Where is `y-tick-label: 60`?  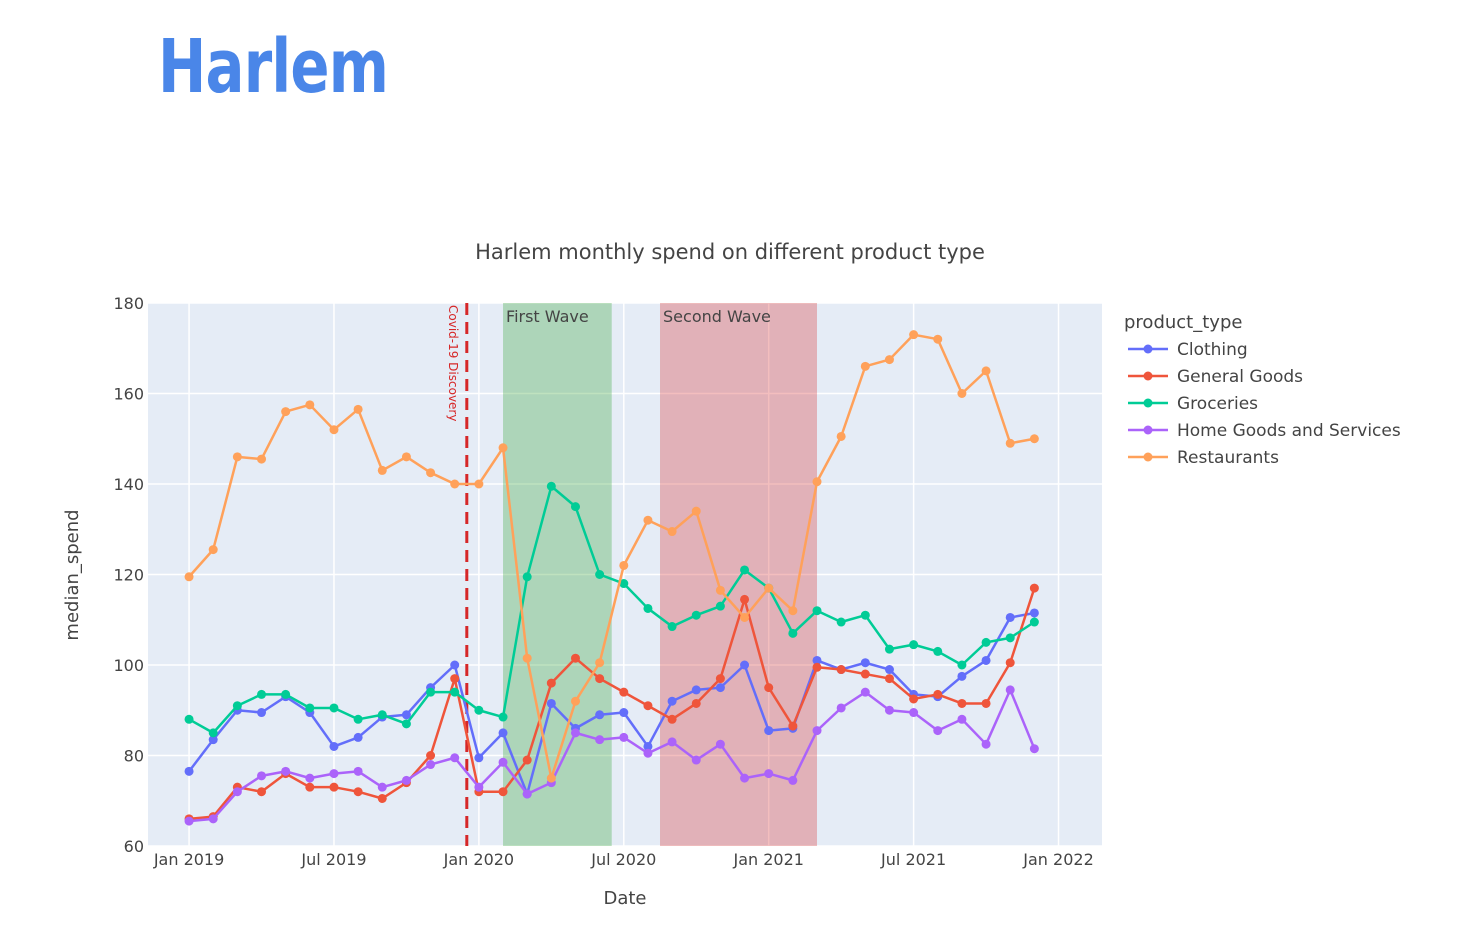
y-tick-label: 60 is located at coordinates (134, 846).